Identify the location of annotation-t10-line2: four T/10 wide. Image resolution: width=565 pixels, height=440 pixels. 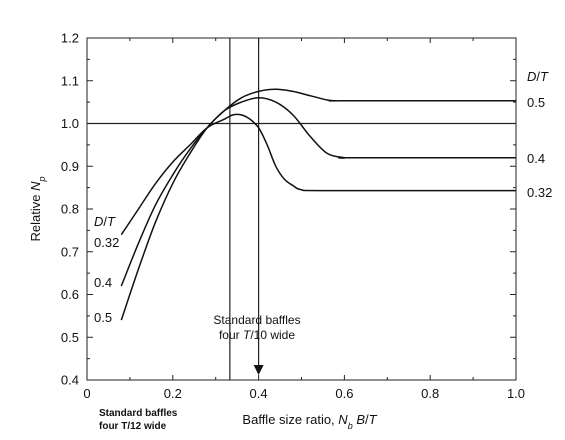
(257, 335).